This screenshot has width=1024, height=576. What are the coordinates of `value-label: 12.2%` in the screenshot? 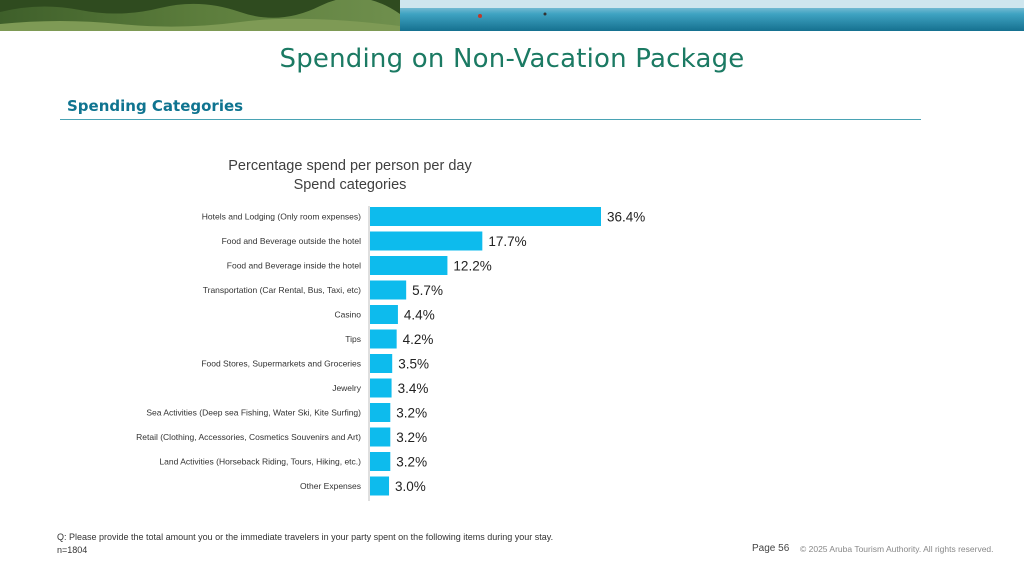 It's located at (472, 266).